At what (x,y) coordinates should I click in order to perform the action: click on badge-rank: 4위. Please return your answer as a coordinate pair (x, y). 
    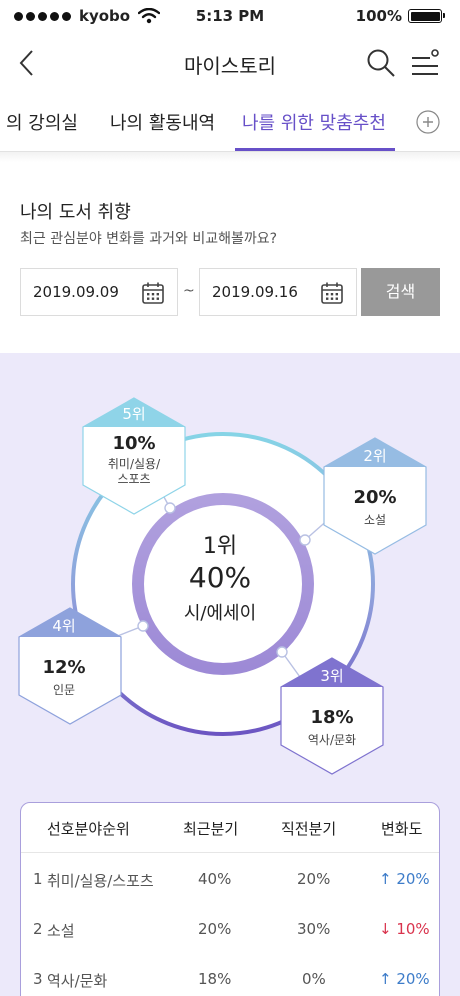
    Looking at the image, I should click on (64, 626).